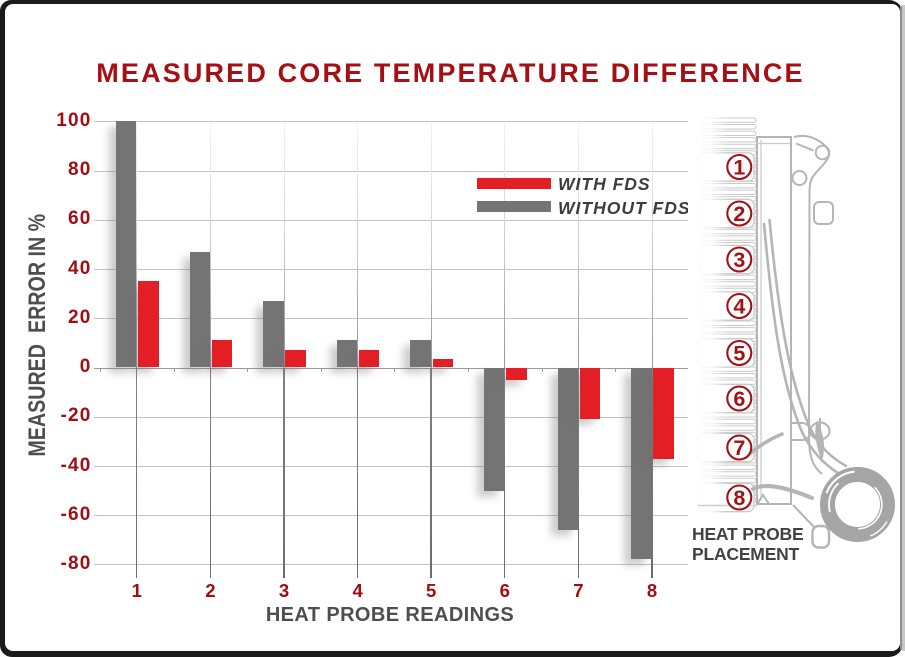  I want to click on svg-text: 8, so click(739, 498).